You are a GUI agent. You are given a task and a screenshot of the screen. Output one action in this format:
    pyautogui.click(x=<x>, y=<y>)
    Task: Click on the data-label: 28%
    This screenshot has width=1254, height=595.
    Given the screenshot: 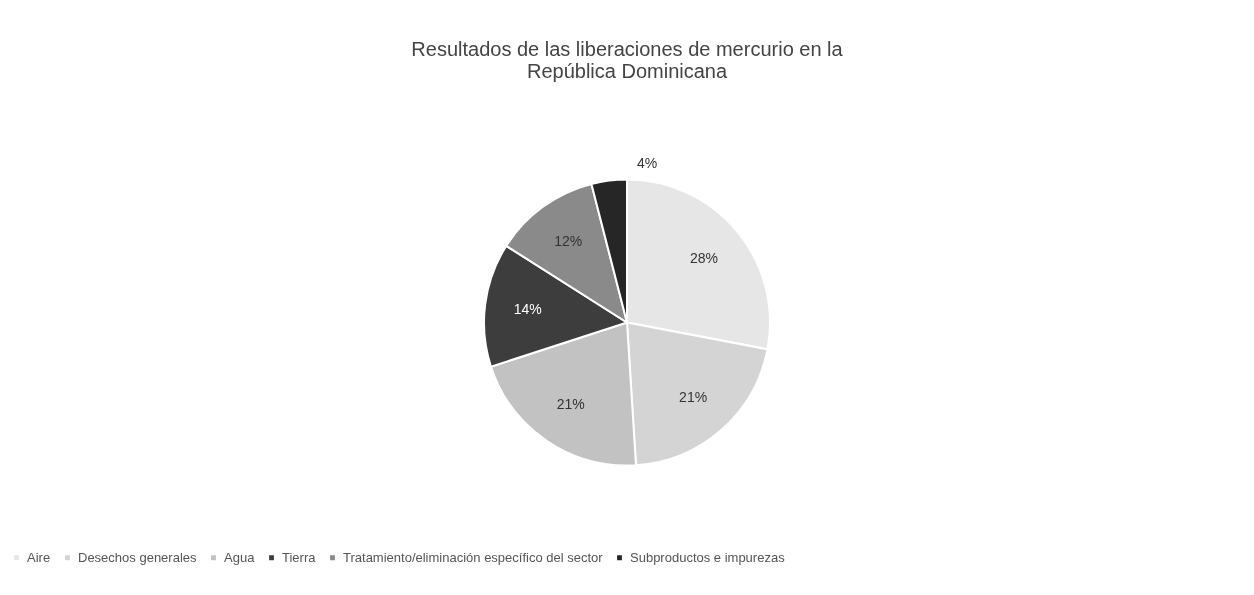 What is the action you would take?
    pyautogui.click(x=704, y=257)
    